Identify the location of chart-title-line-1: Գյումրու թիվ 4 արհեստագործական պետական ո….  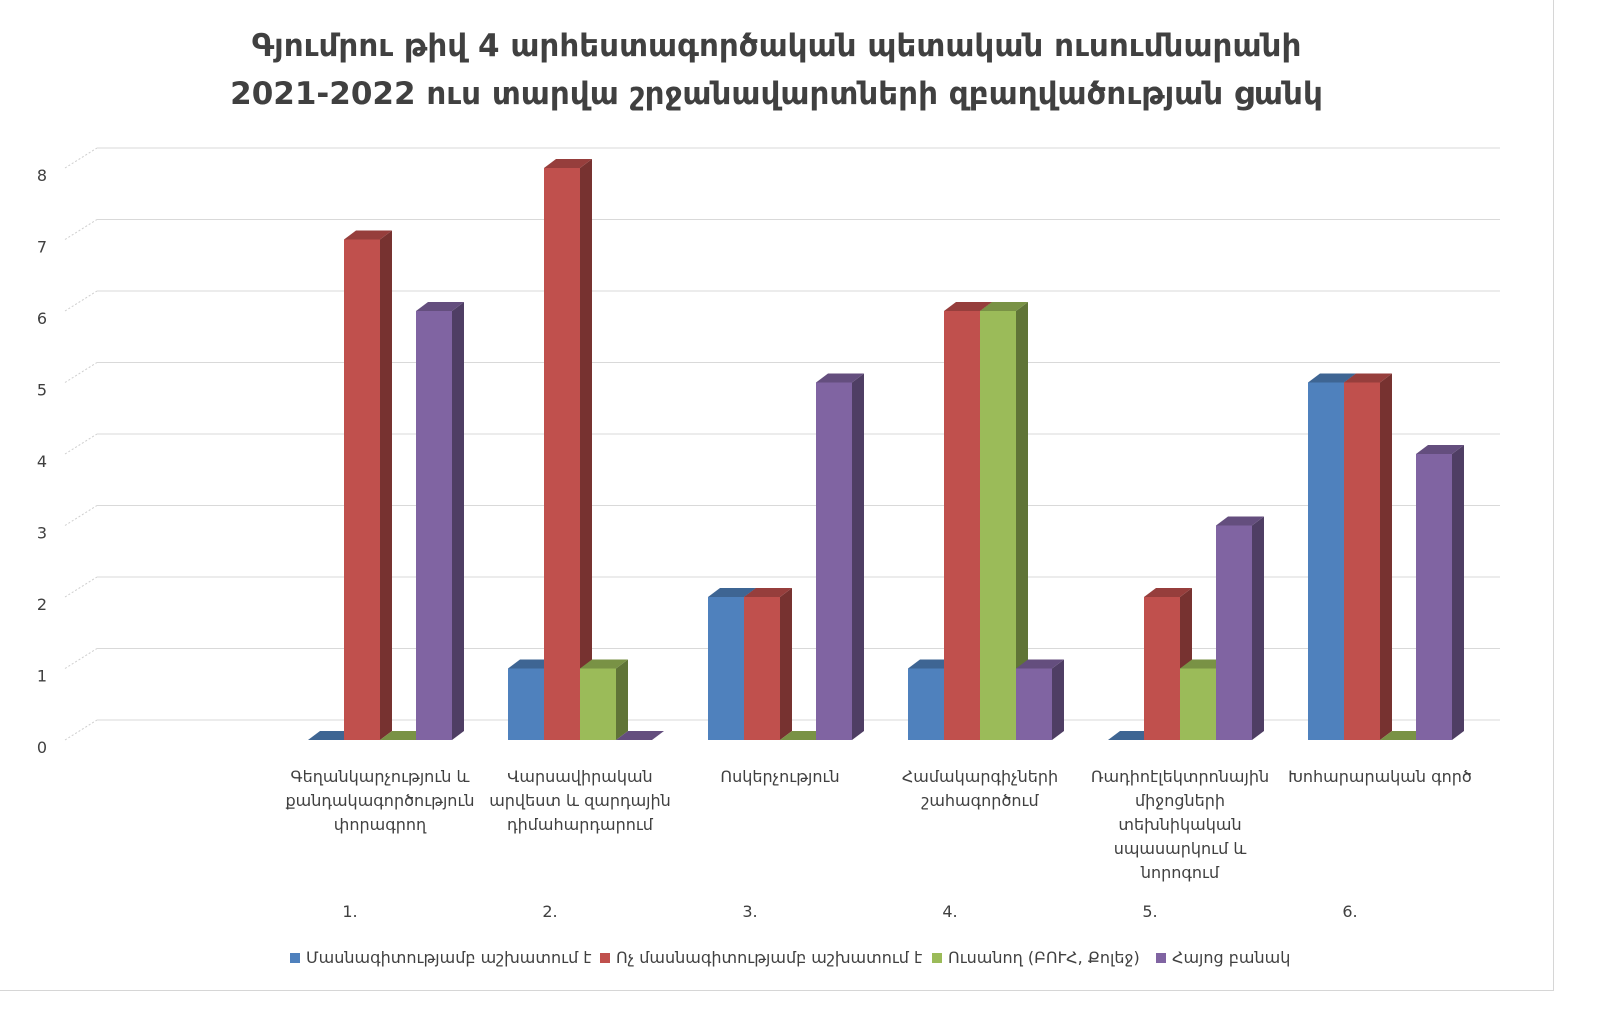
(776, 46).